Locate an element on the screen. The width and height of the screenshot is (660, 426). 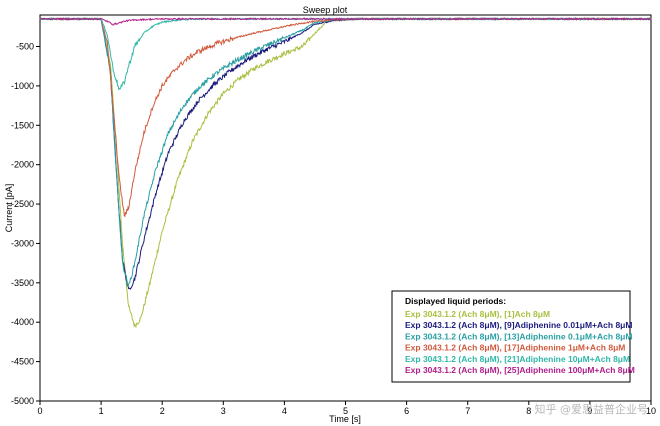
watermark-text: 知乎 @爱思益普企业号 is located at coordinates (592, 409).